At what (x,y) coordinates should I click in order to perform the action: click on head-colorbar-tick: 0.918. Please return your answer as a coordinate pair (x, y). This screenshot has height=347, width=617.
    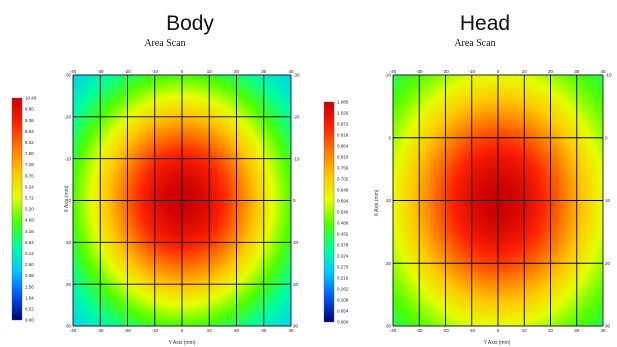
    Looking at the image, I should click on (343, 135).